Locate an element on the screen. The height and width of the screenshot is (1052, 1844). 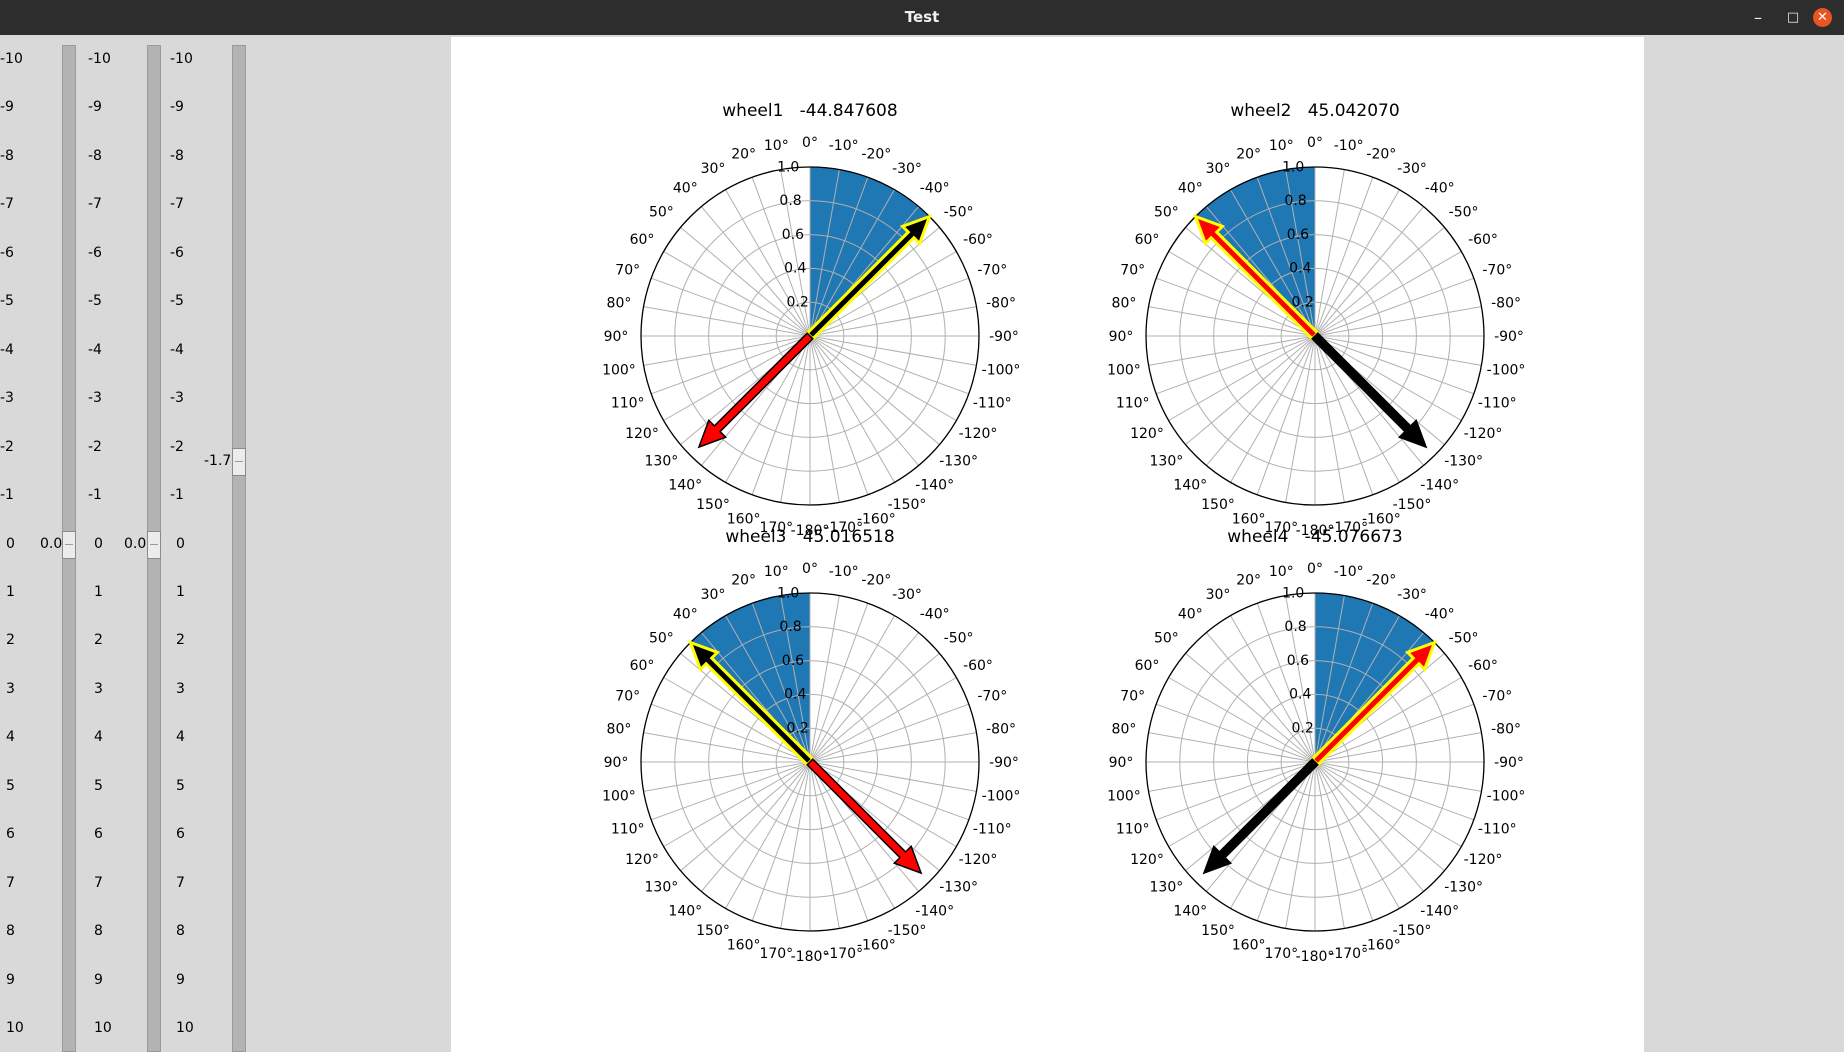
slider-tick-label: 7 is located at coordinates (180, 882).